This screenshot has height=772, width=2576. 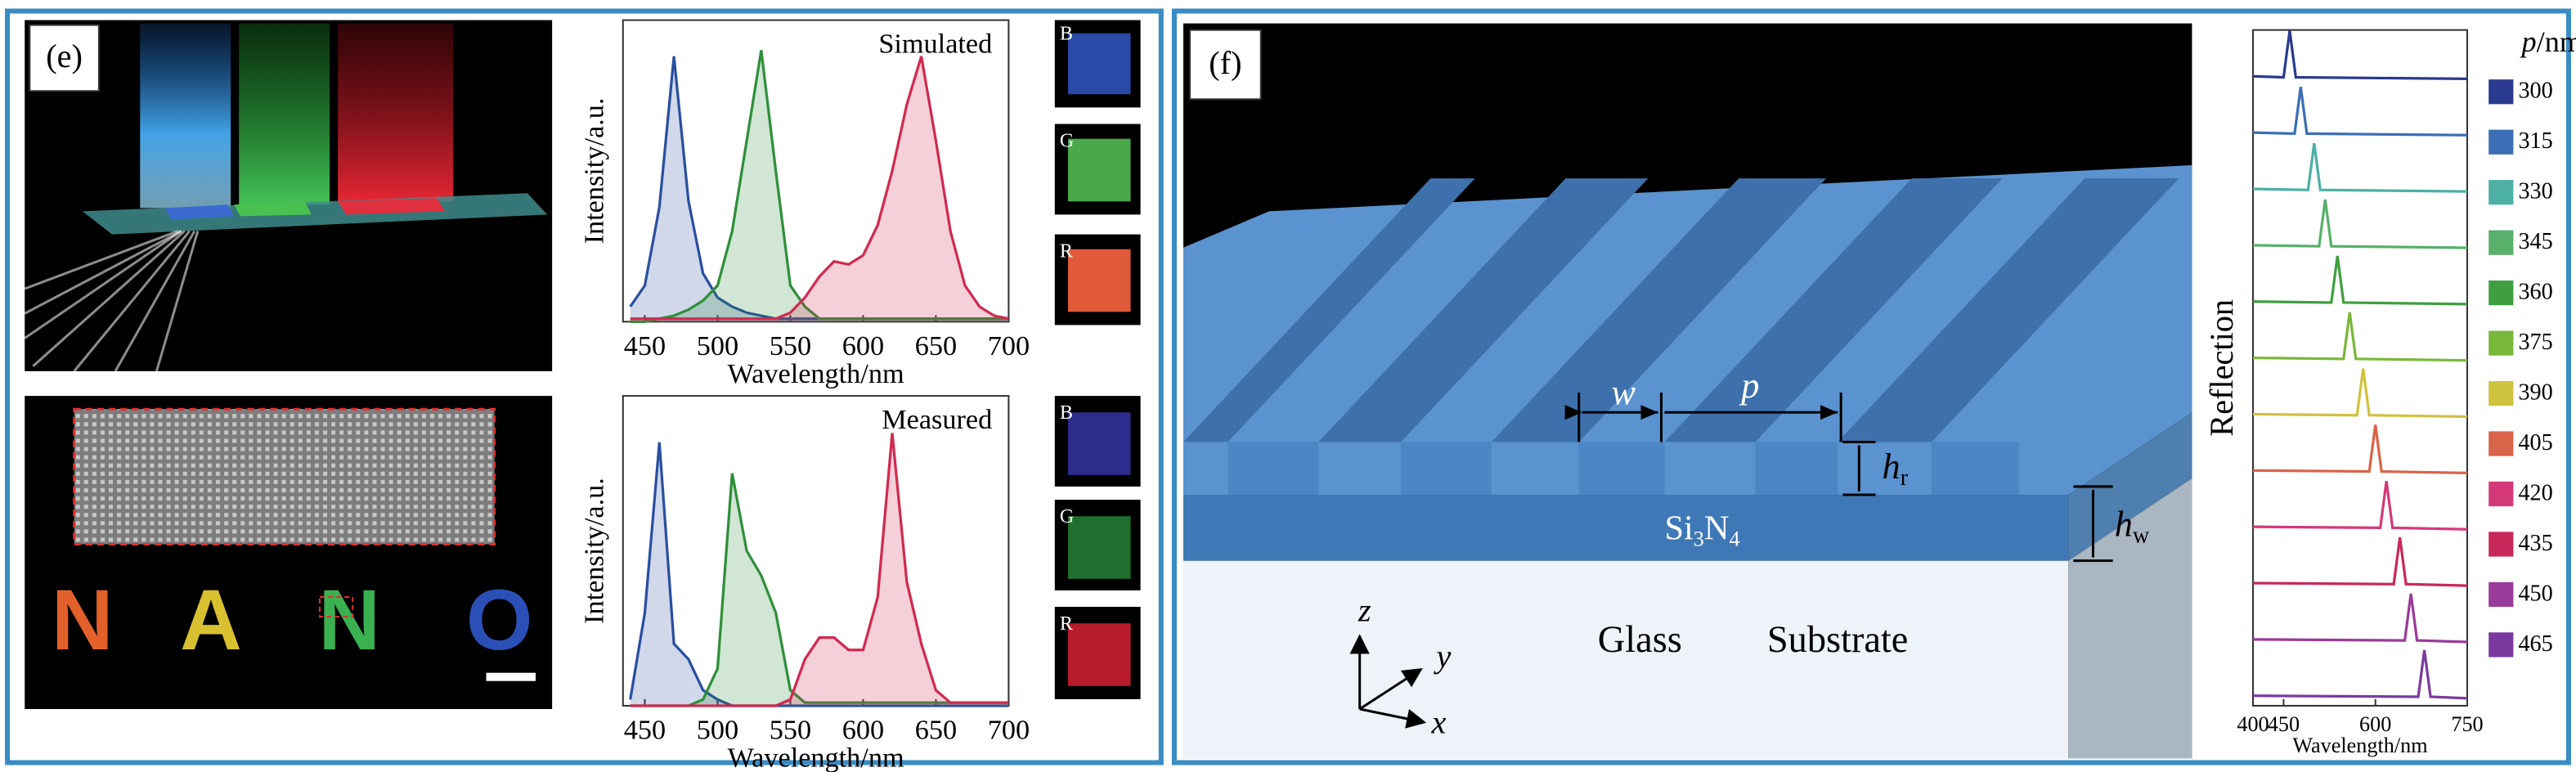 I want to click on legend-label: 450, so click(x=2535, y=593).